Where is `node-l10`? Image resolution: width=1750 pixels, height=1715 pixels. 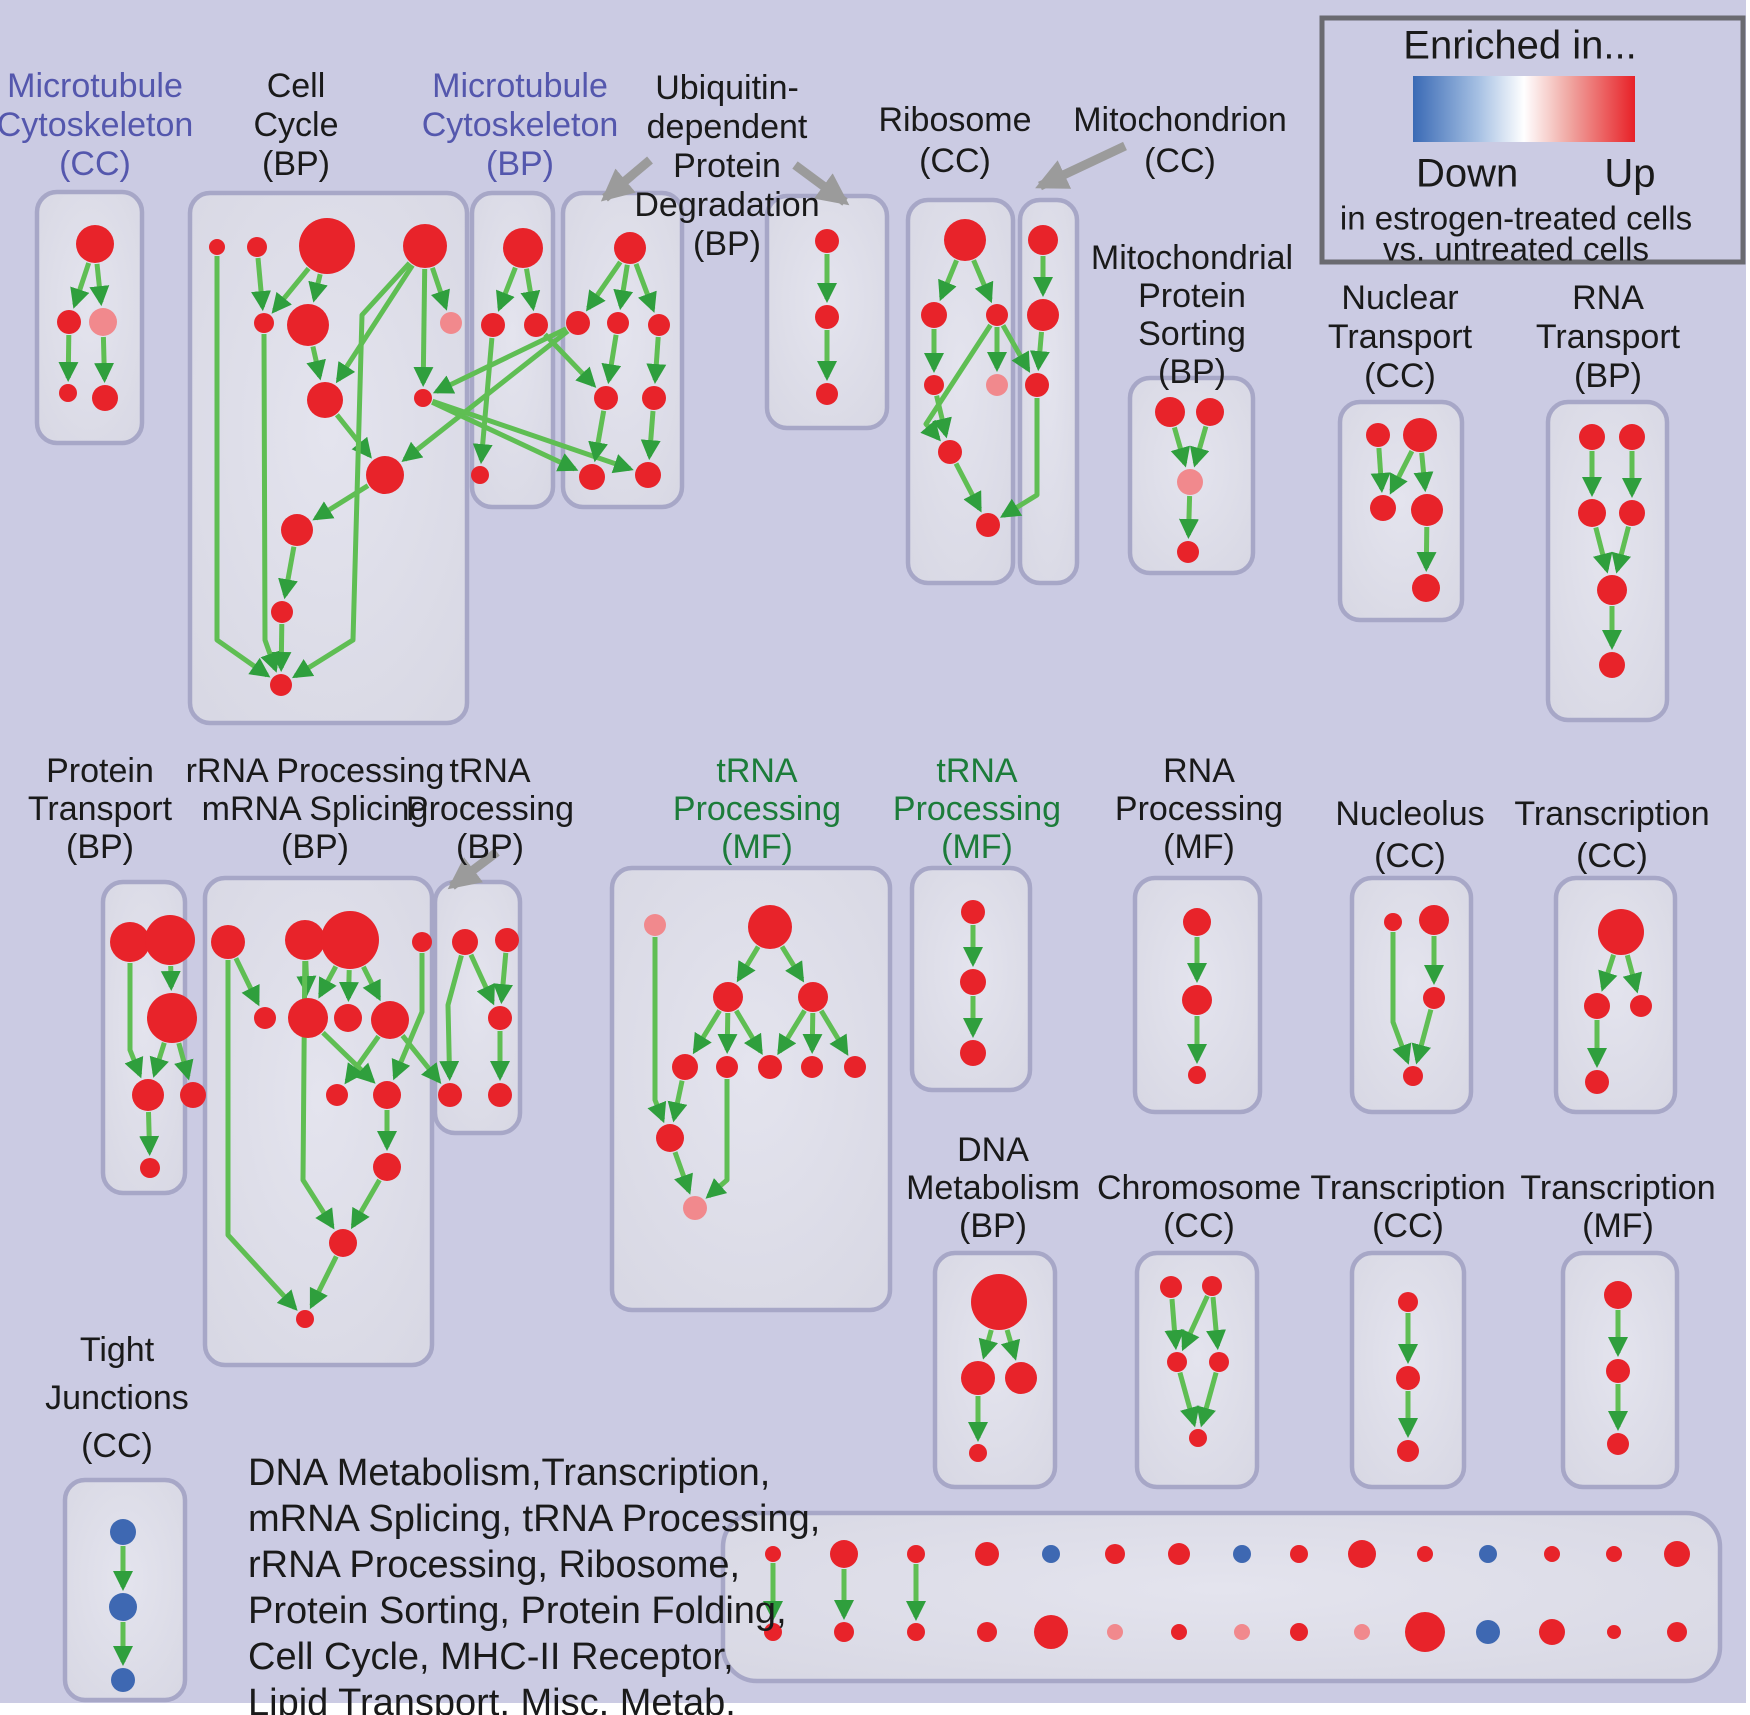 node-l10 is located at coordinates (387, 1095).